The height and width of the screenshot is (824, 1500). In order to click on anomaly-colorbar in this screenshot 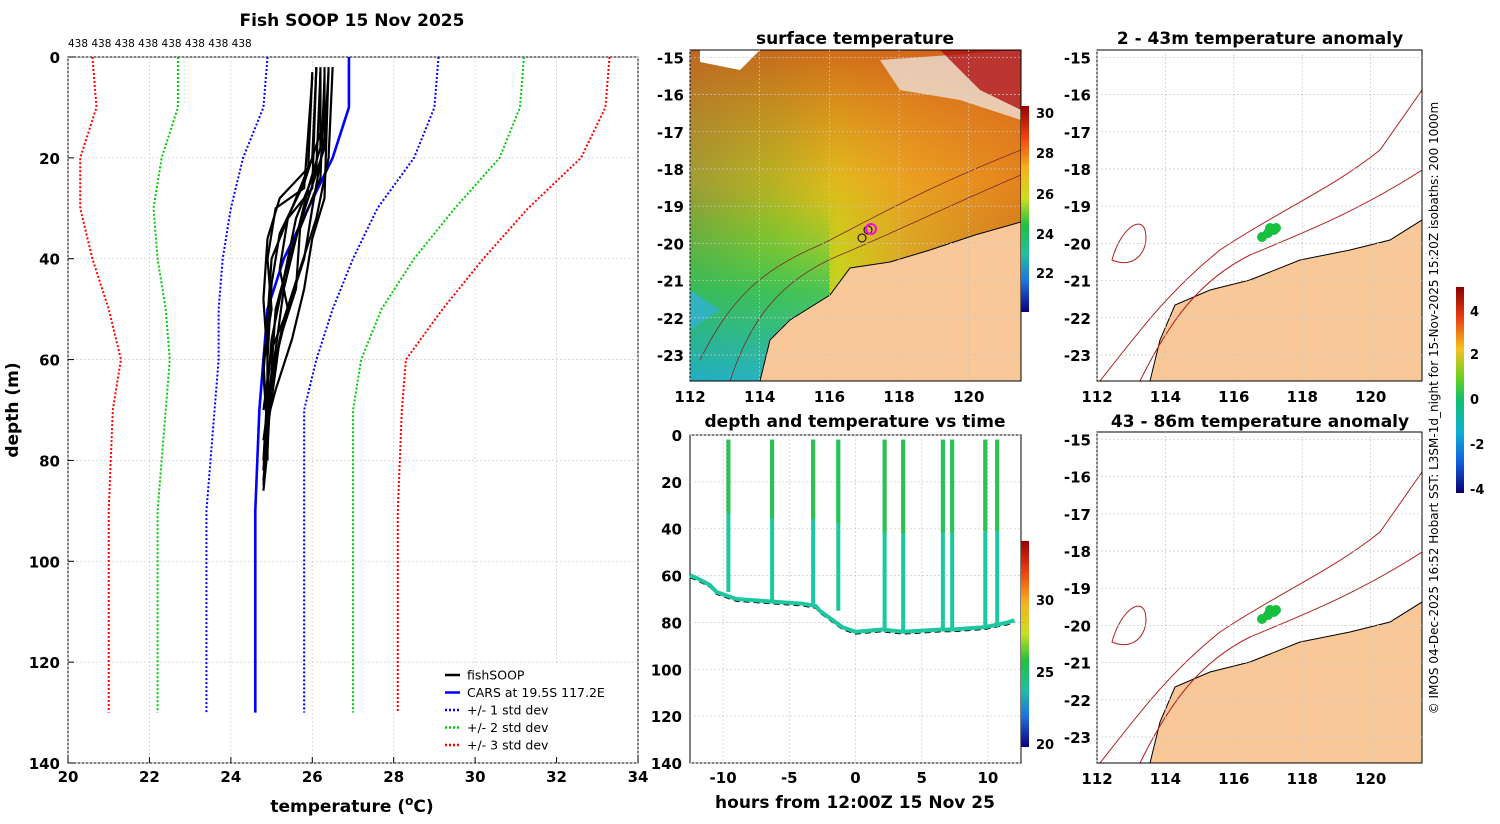, I will do `click(1460, 390)`.